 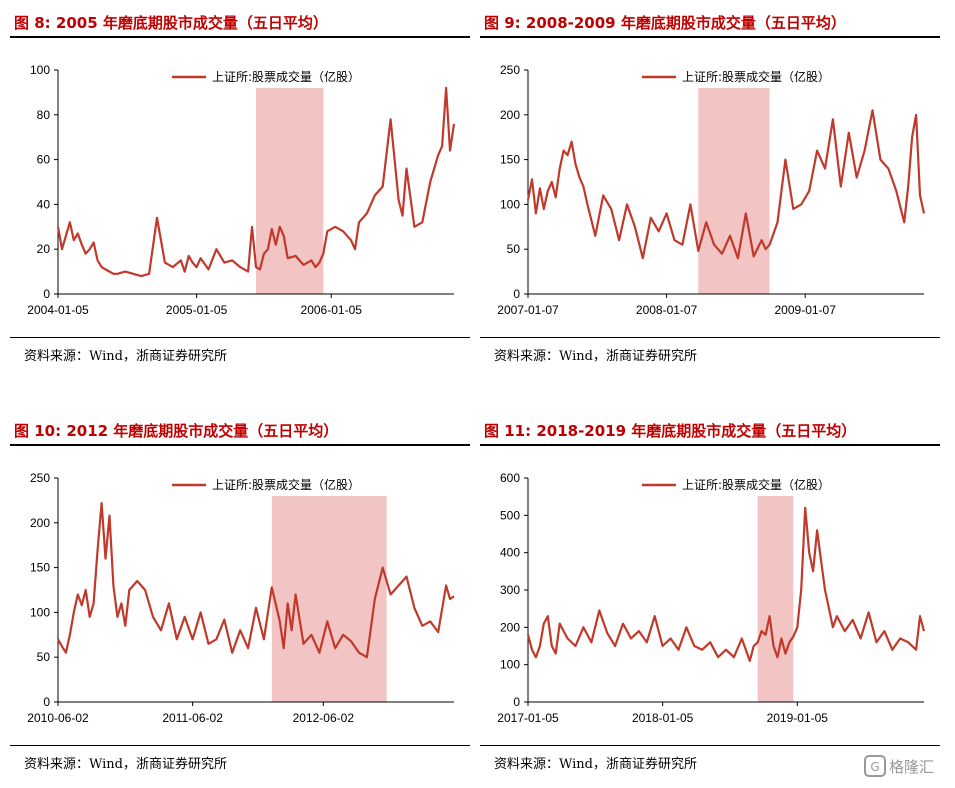 I want to click on y-tick-label: 80, so click(x=44, y=115).